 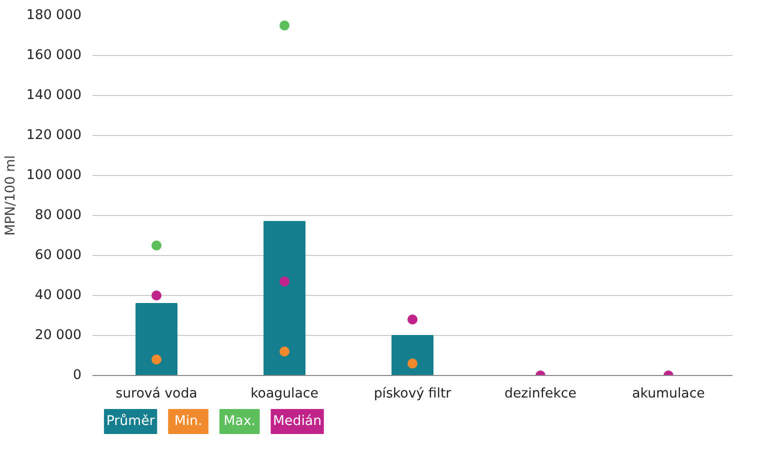 I want to click on y-tick-label: 140 000, so click(x=54, y=95).